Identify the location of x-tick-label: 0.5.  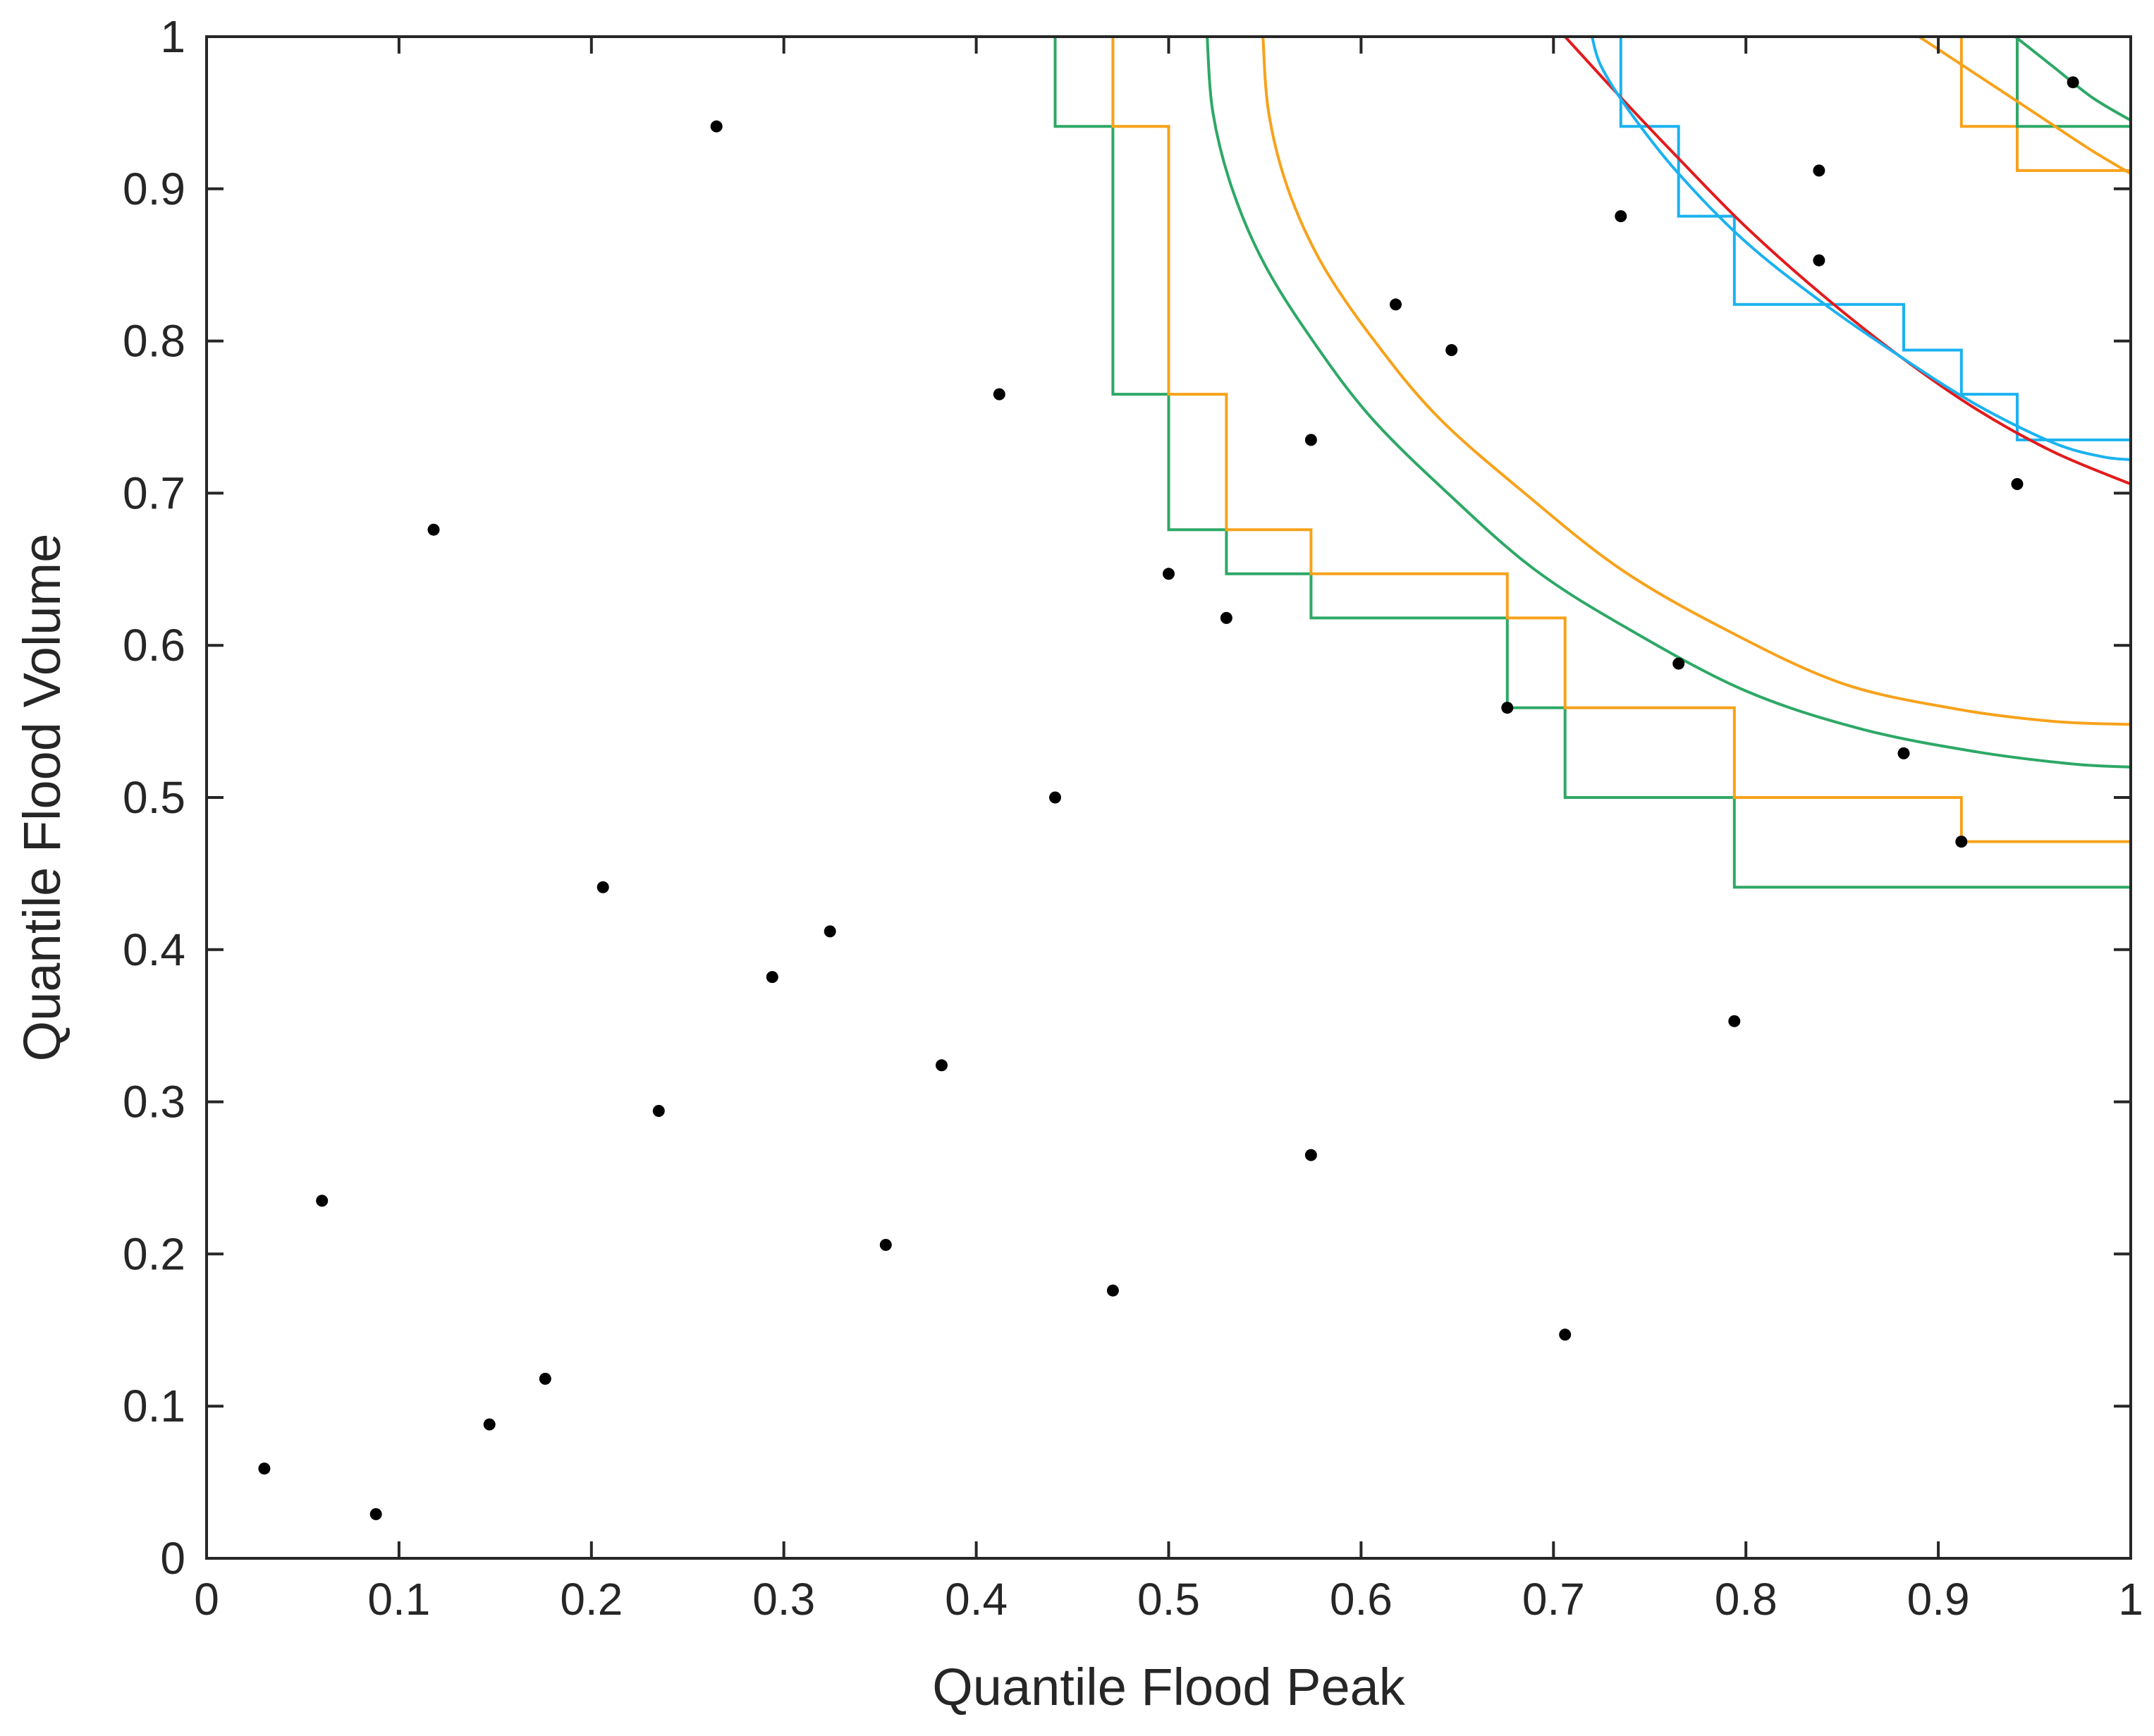
(1168, 1600).